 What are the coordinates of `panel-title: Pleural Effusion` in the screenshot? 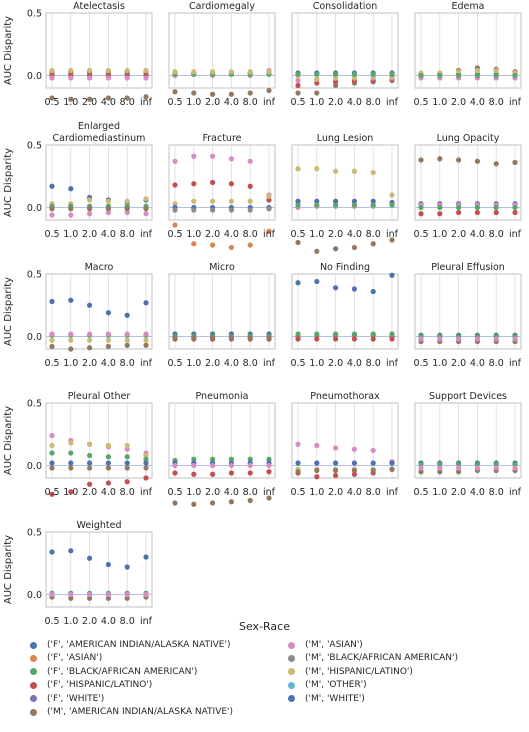 It's located at (468, 267).